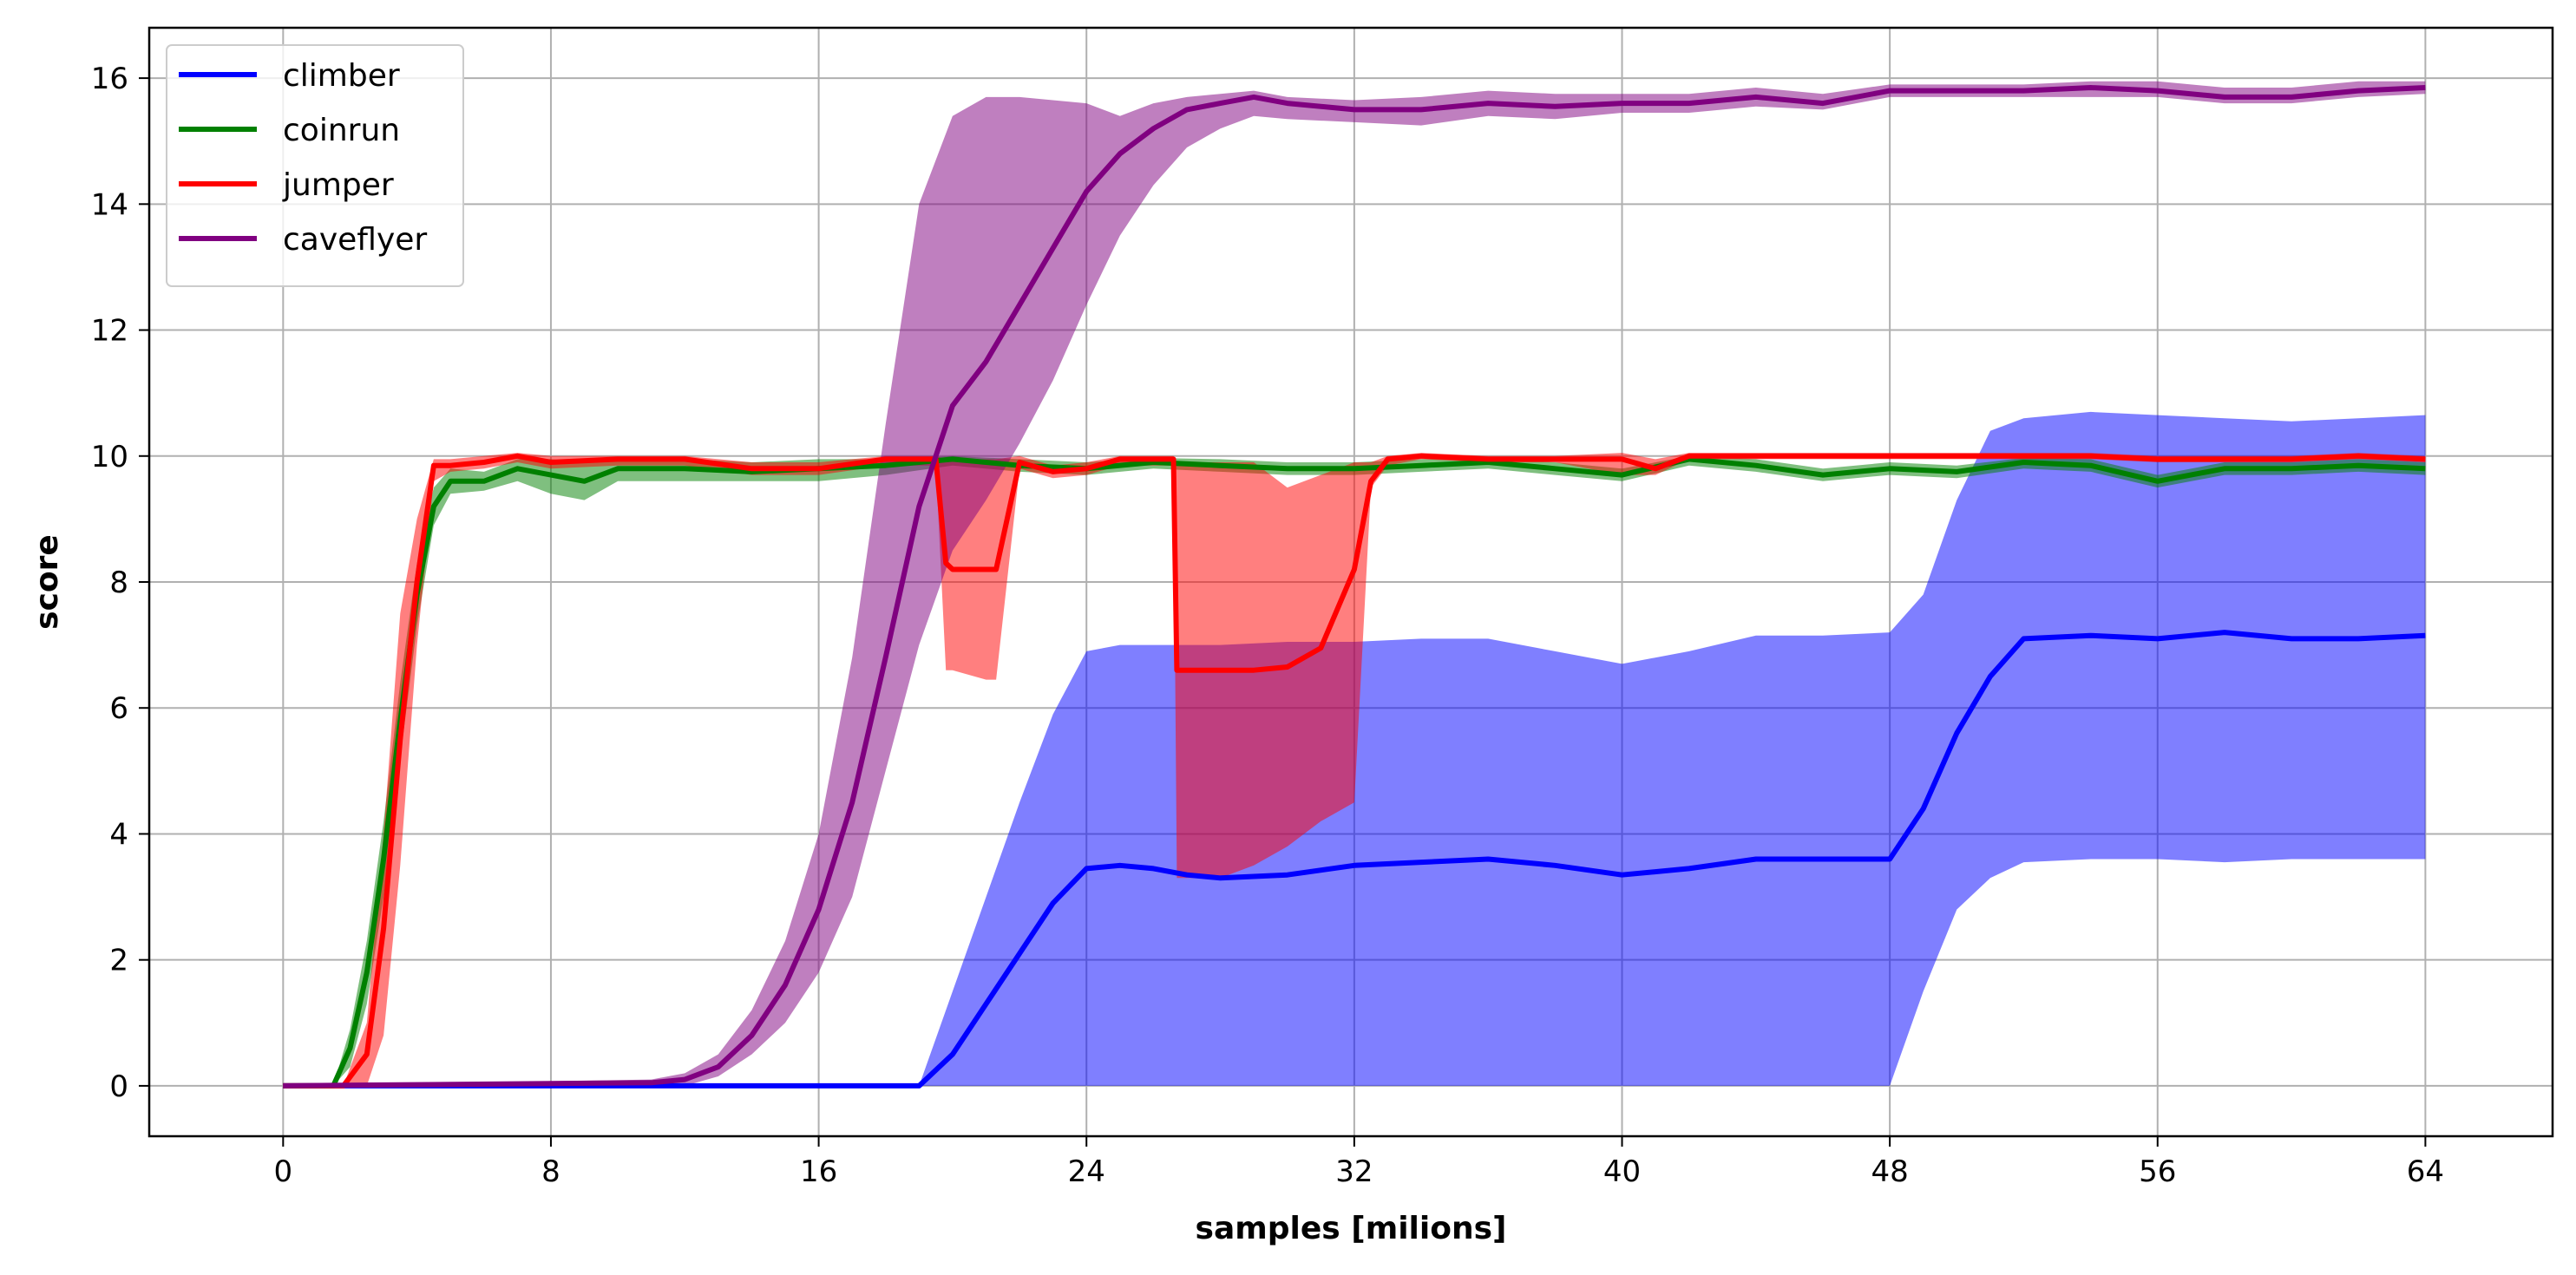  I want to click on legend: climber coinrun jumper caveflyer, so click(315, 165).